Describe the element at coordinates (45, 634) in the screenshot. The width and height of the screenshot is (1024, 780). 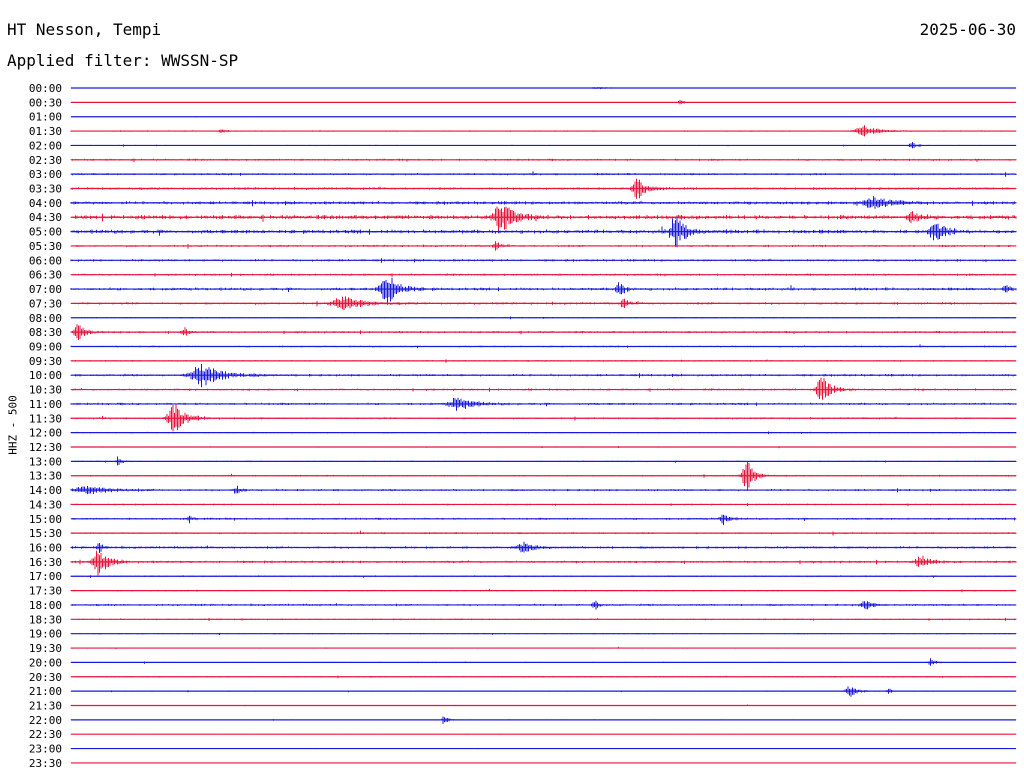
I see `time-label-1900: 19:00` at that location.